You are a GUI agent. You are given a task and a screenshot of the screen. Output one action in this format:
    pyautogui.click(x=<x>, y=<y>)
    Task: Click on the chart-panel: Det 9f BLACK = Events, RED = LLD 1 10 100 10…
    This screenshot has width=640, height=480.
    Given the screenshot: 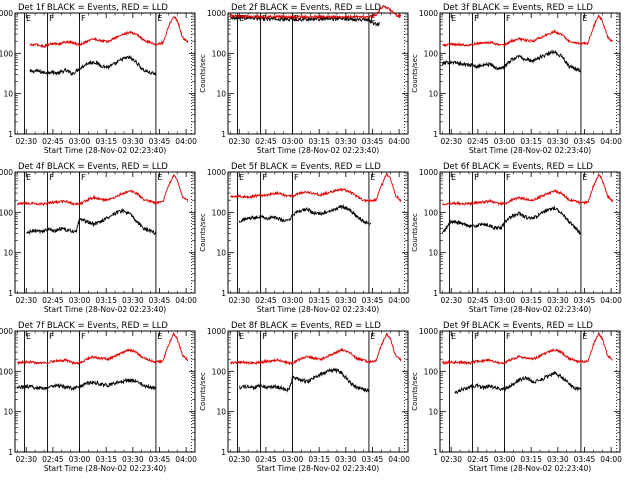 What is the action you would take?
    pyautogui.click(x=516, y=397)
    